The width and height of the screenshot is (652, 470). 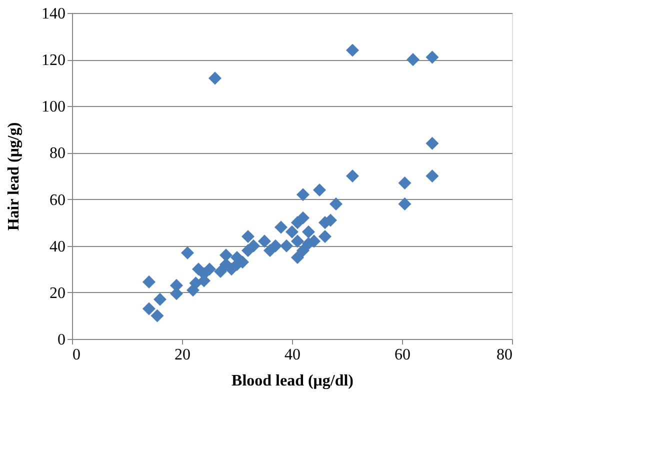 I want to click on x-axis-title: Blood lead (μg/dl), so click(x=293, y=381).